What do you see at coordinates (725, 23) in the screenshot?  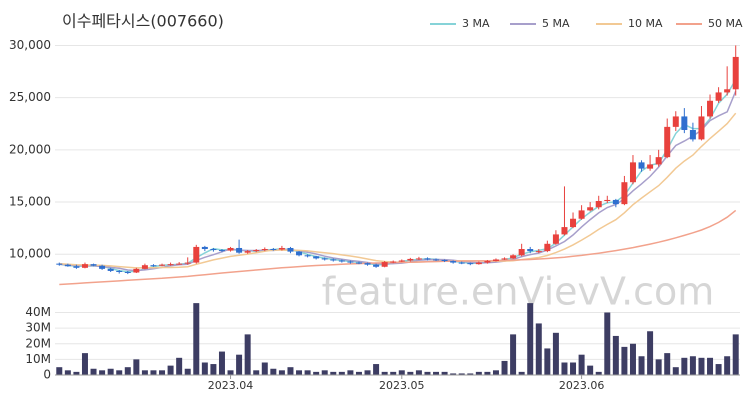 I see `legend-label: 50 MA` at bounding box center [725, 23].